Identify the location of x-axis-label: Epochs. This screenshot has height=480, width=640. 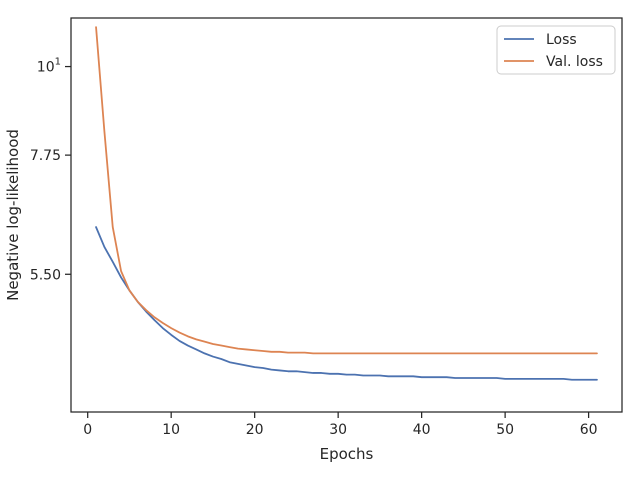
(347, 454).